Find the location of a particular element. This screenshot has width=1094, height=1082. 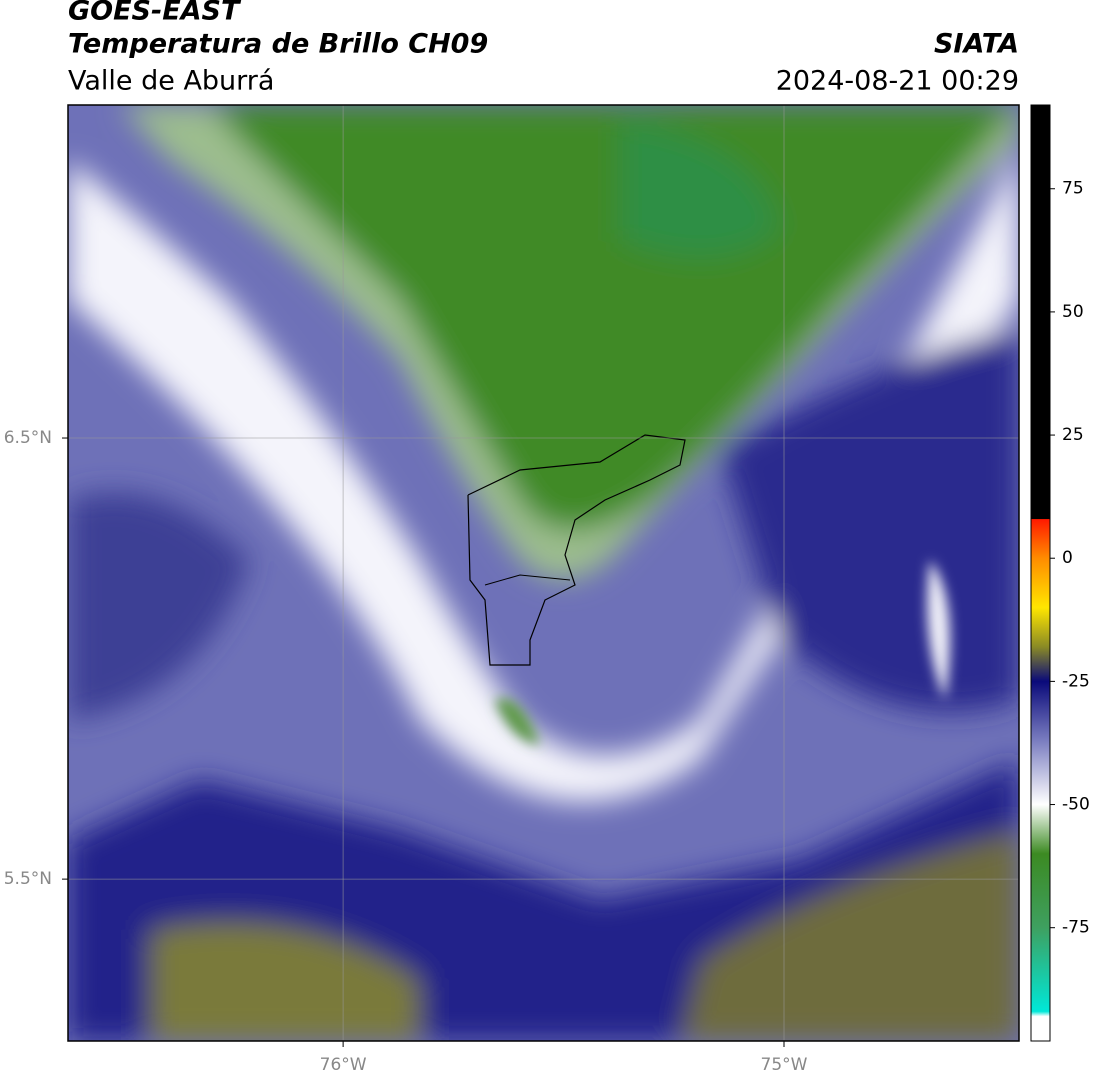

region: Valle de Aburrá is located at coordinates (171, 81).